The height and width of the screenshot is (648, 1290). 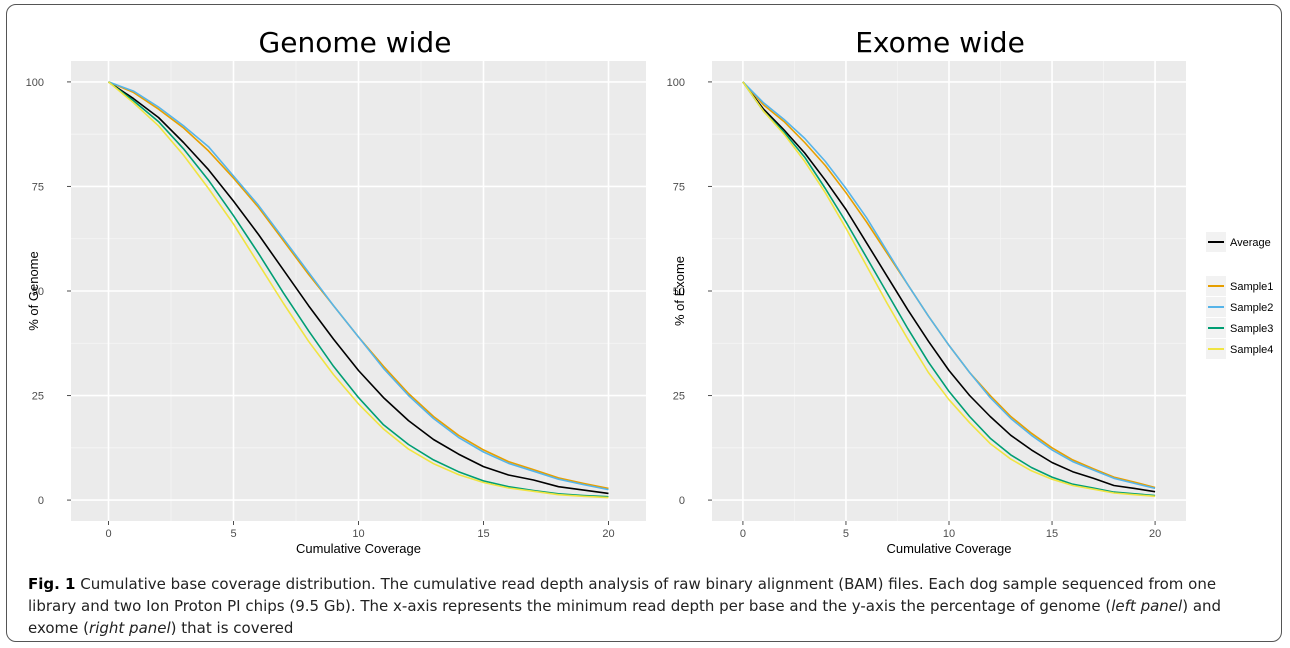 I want to click on panel1-tick-label-x: 5, so click(x=233, y=534).